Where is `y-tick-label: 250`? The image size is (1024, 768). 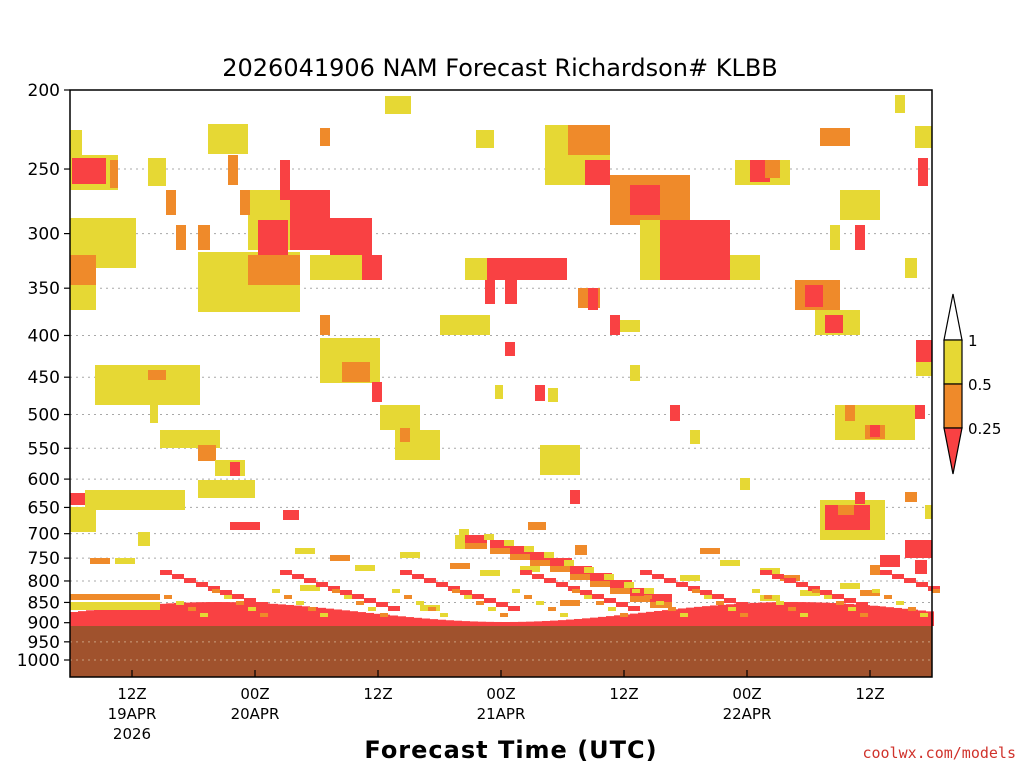
y-tick-label: 250 is located at coordinates (44, 170).